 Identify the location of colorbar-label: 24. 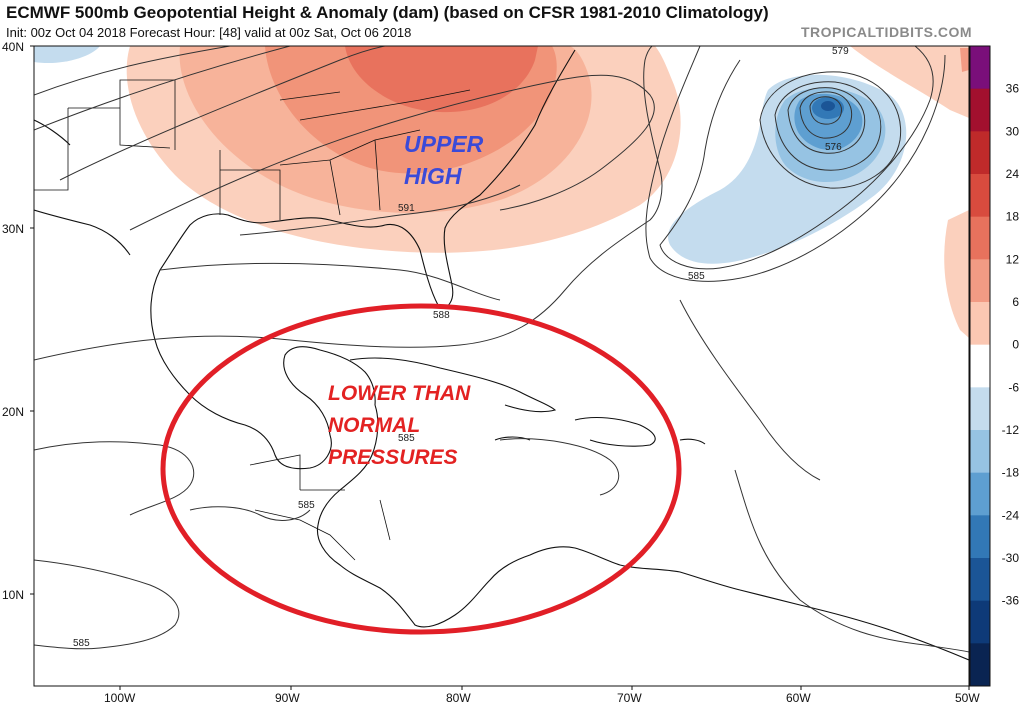
(1013, 174).